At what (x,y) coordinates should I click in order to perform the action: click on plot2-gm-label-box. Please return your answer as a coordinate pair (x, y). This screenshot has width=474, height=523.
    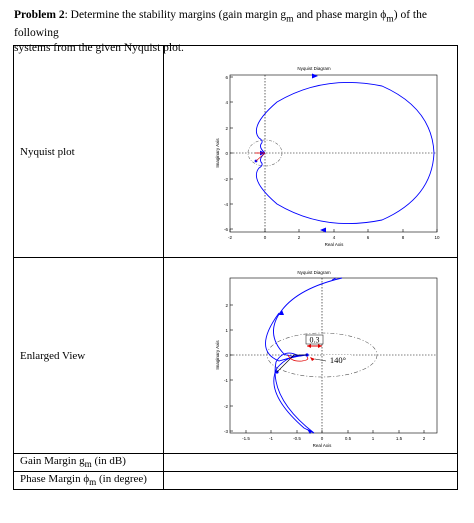
    Looking at the image, I should click on (314, 339).